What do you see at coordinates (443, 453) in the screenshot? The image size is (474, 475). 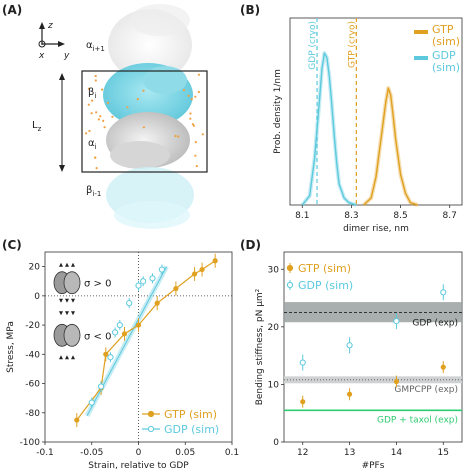 I see `x-tick-label: 15` at bounding box center [443, 453].